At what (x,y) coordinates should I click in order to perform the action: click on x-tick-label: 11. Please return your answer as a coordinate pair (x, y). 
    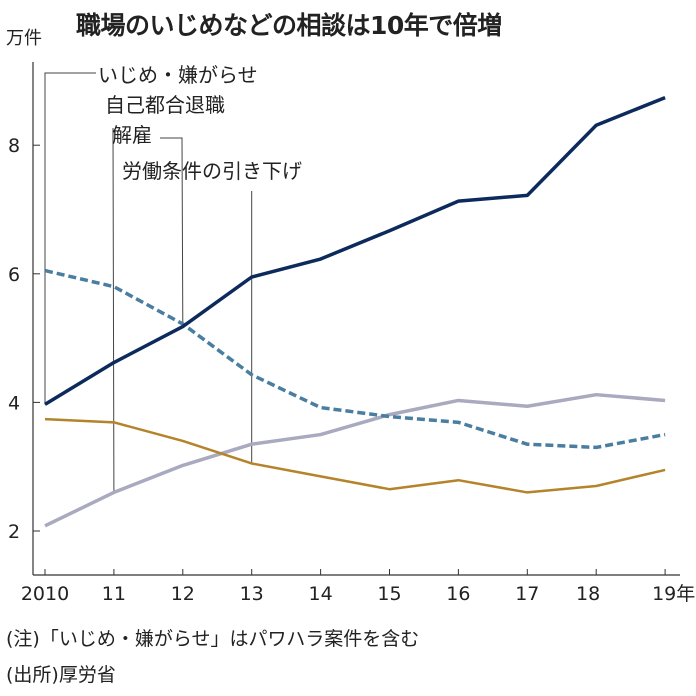
    Looking at the image, I should click on (114, 594).